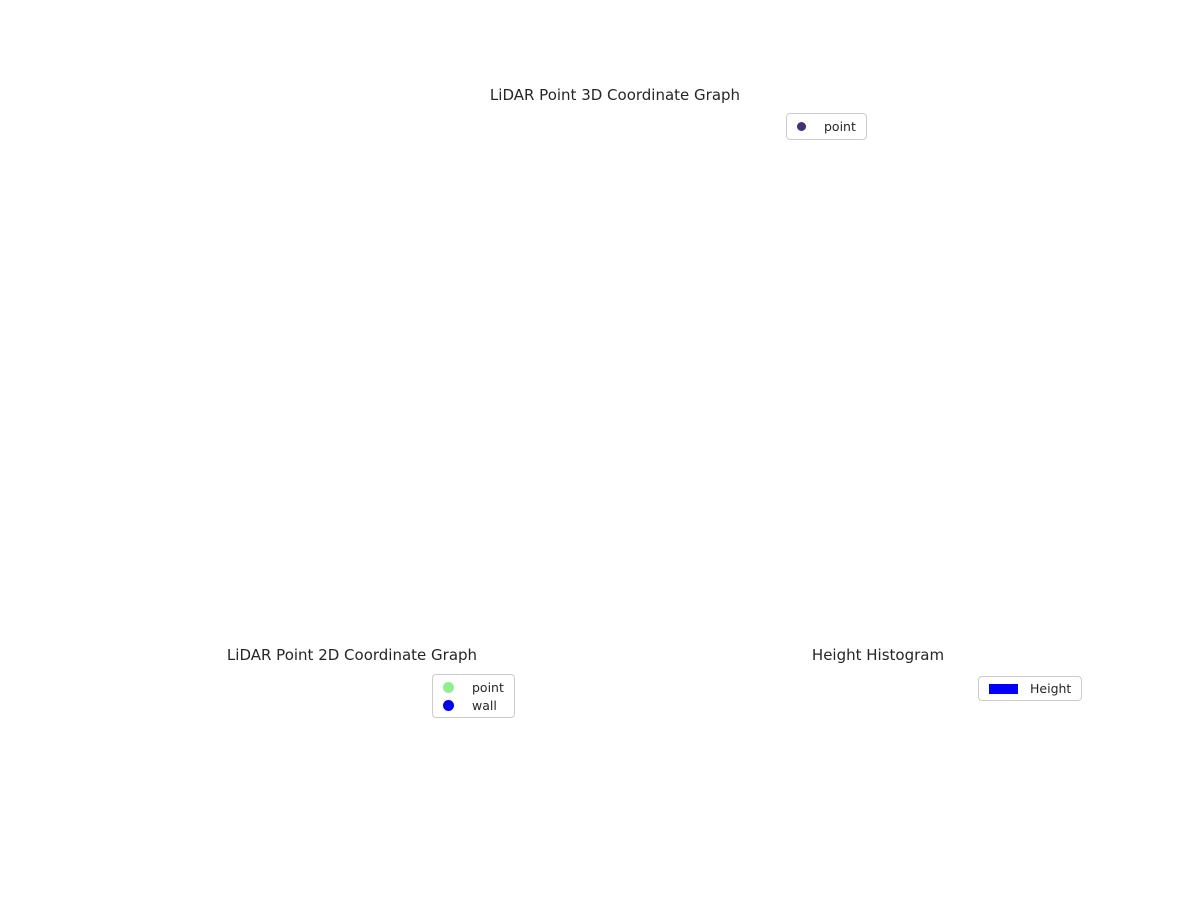  Describe the element at coordinates (448, 705) in the screenshot. I see `wall-marker-icon` at that location.